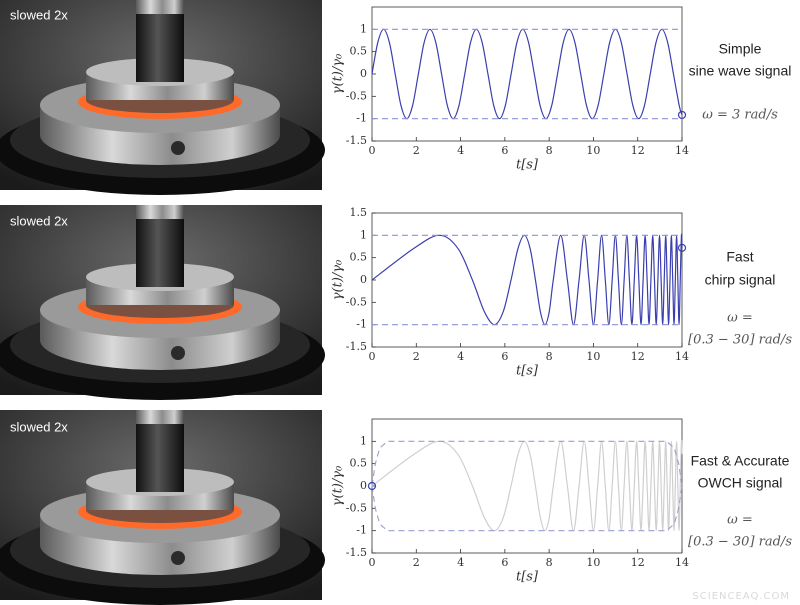 This screenshot has width=800, height=605. Describe the element at coordinates (739, 257) in the screenshot. I see `annotation: Fast` at that location.